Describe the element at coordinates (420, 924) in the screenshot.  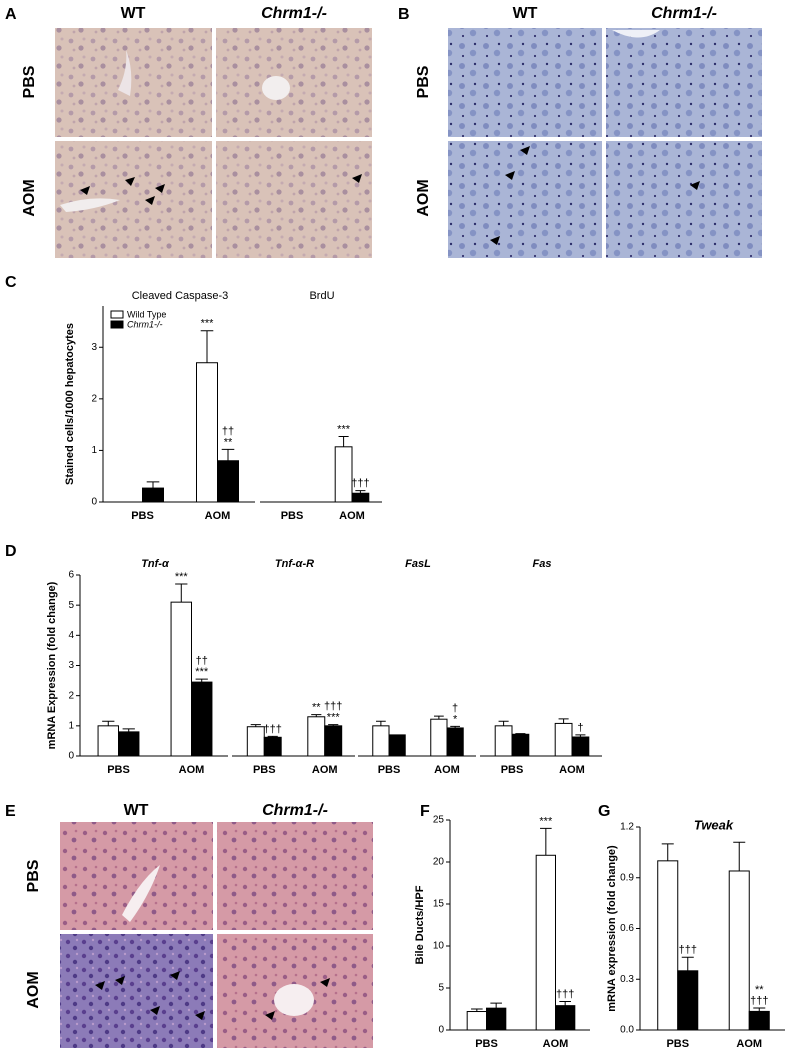
I see `y-axis-label: Bile Ducts/HPF` at that location.